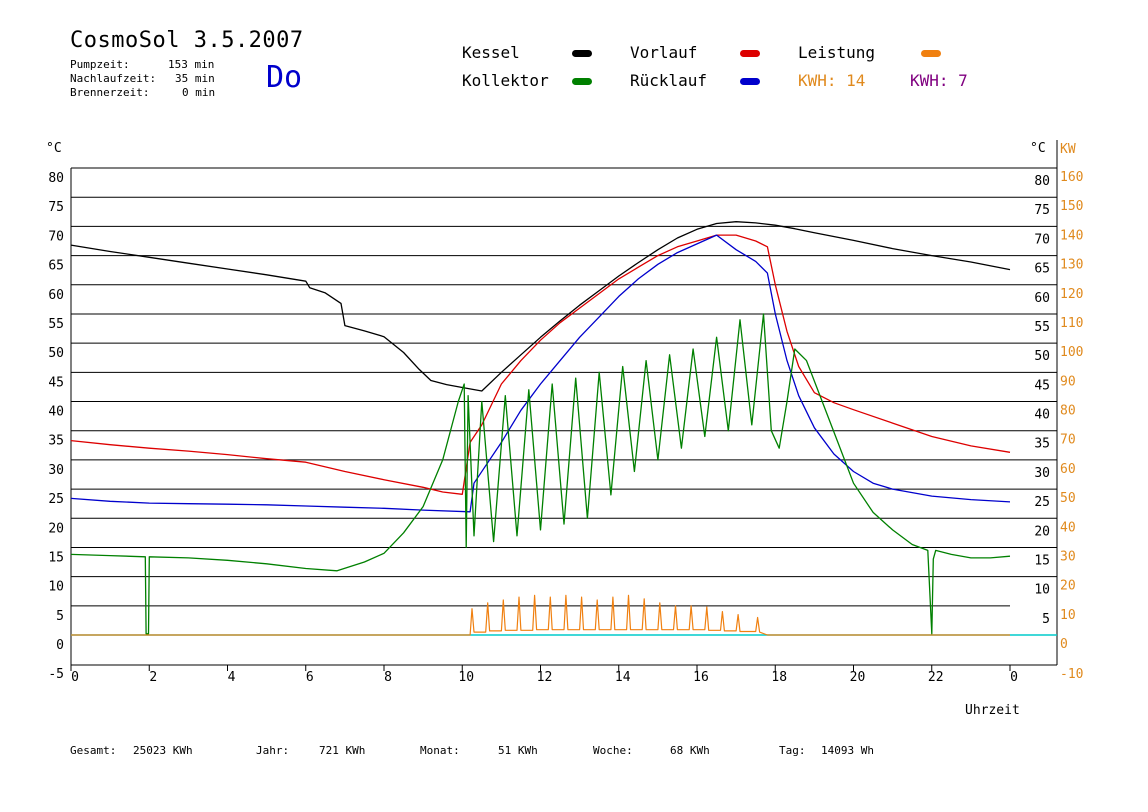 This screenshot has height=812, width=1148. I want to click on x-tick-label: 2, so click(153, 677).